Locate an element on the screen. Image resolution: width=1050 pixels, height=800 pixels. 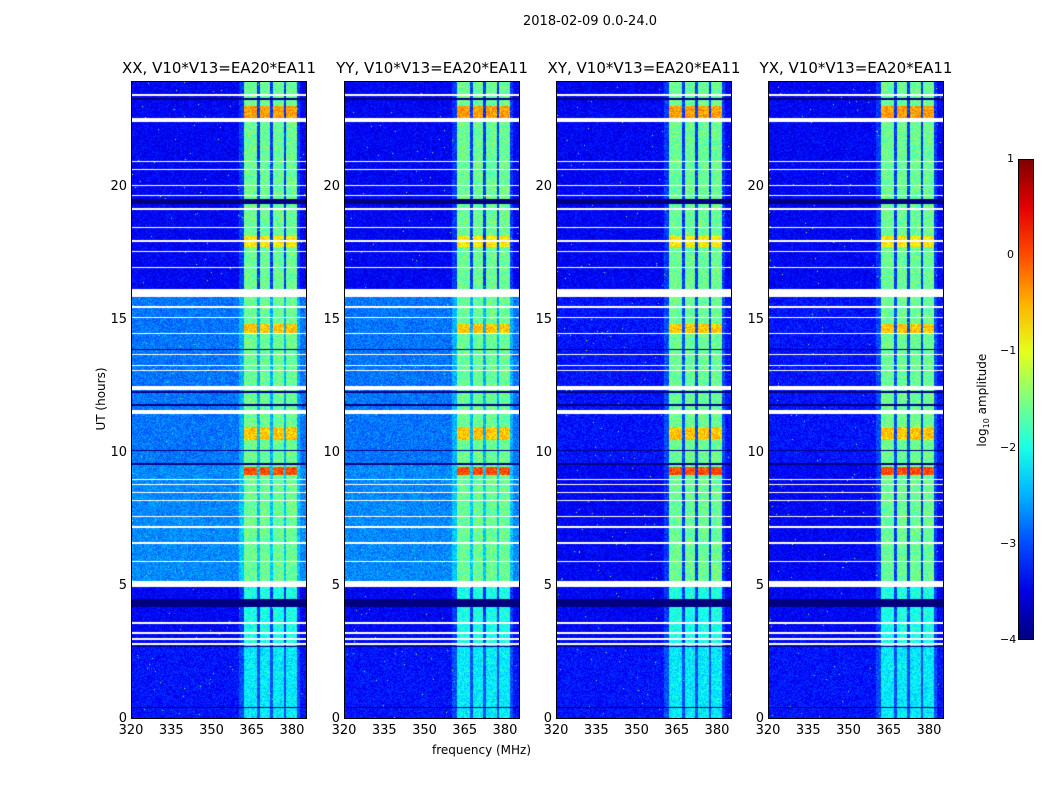
colorbar-tick-label: −4 is located at coordinates (1008, 639).